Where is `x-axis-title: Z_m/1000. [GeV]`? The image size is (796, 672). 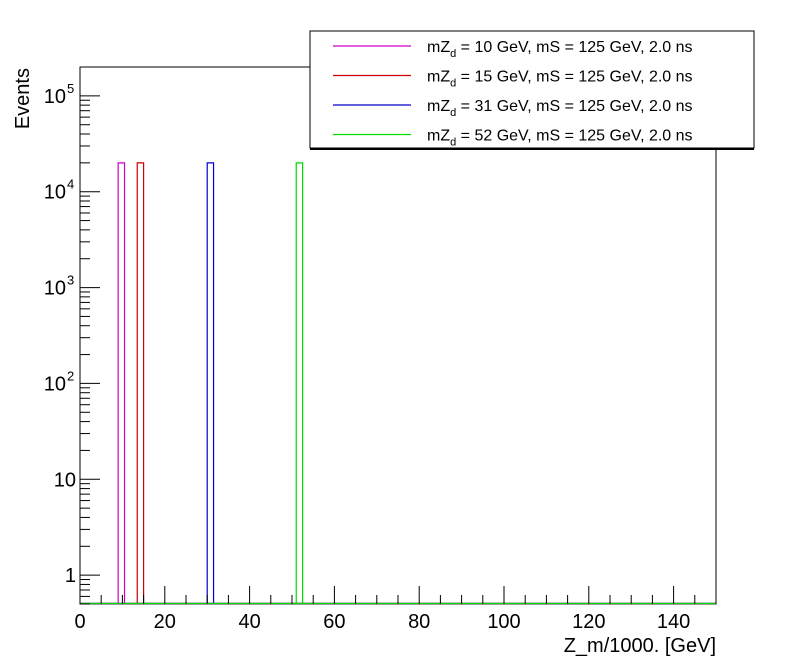
x-axis-title: Z_m/1000. [GeV] is located at coordinates (640, 646).